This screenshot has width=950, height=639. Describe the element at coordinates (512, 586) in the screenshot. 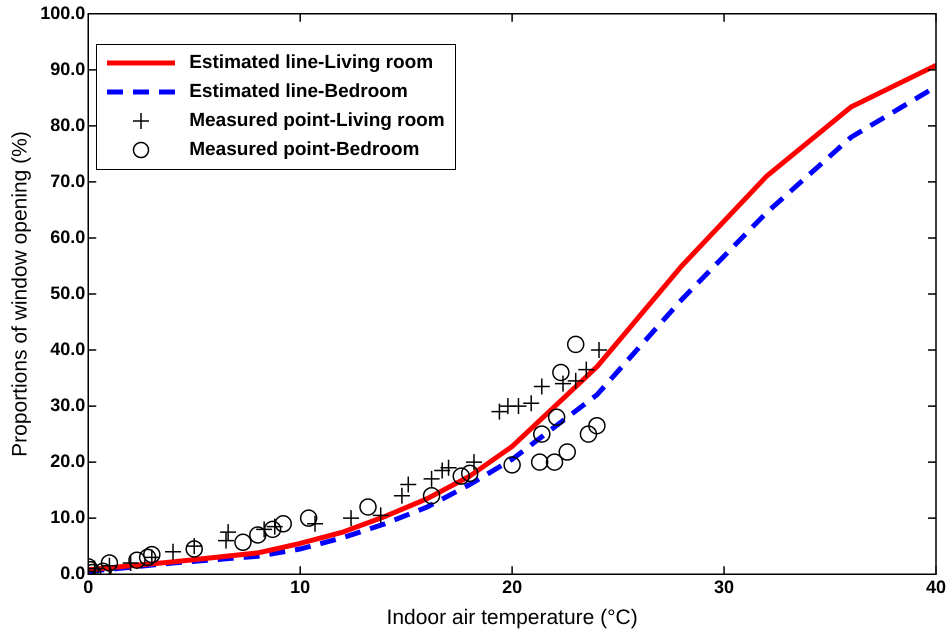

I see `x-tick-label: 20` at that location.